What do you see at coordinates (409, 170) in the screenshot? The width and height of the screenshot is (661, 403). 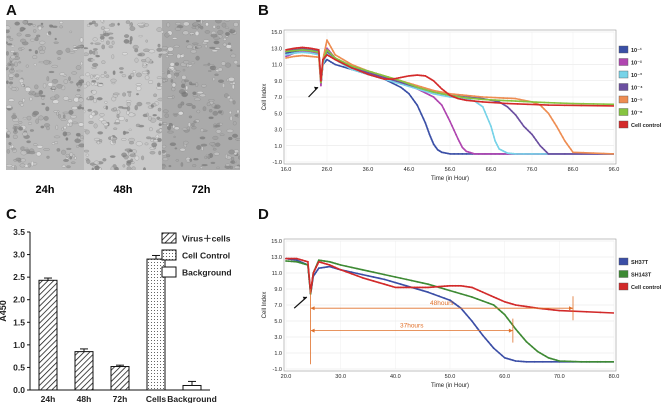 I see `x-tick-label: 46.0` at bounding box center [409, 170].